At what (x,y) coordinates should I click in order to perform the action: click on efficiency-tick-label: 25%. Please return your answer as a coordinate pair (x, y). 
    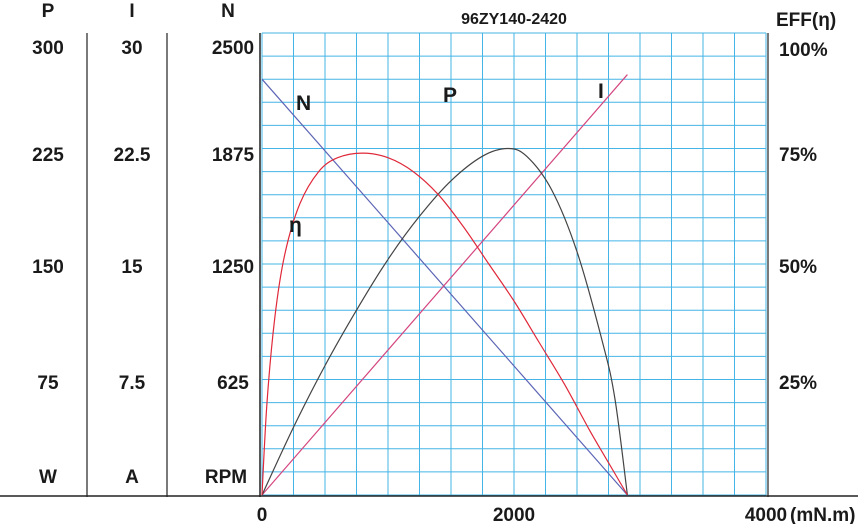
    Looking at the image, I should click on (798, 383).